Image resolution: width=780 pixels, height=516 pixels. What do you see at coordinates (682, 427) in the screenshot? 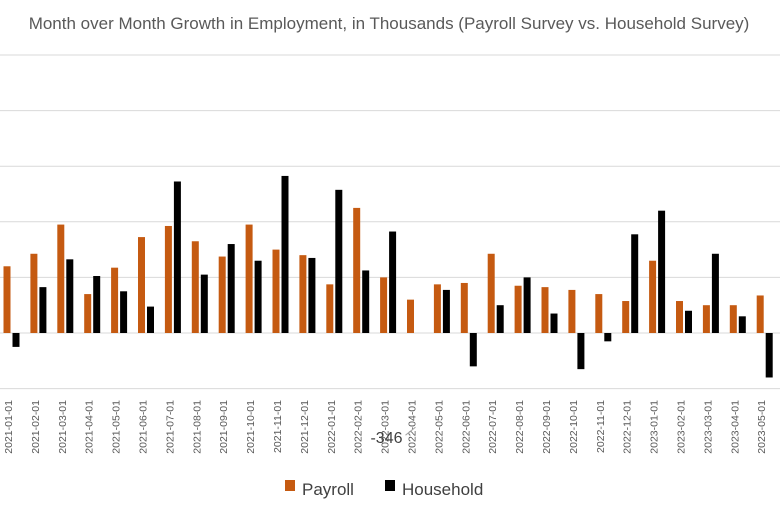
I see `x-tick-label: 2023-02-01` at bounding box center [682, 427].